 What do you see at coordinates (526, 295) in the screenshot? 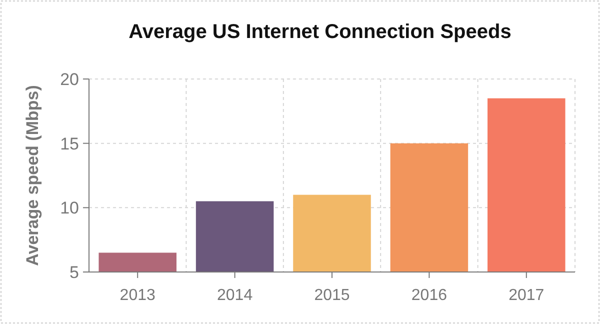
I see `x-tick-label: 2017` at bounding box center [526, 295].